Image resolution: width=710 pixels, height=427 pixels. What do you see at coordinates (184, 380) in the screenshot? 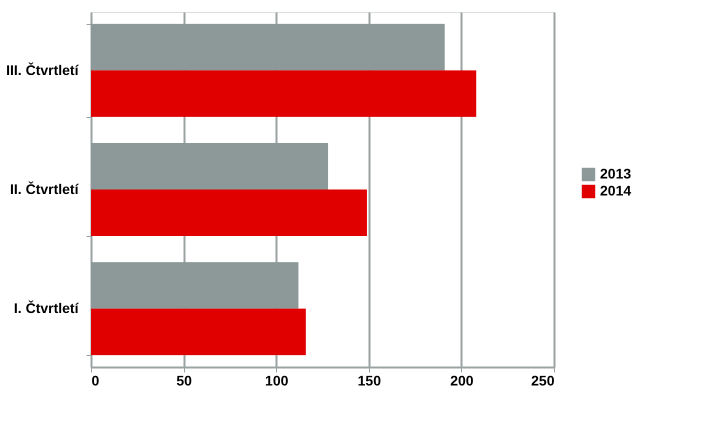
I see `x-tick-label: 50` at bounding box center [184, 380].